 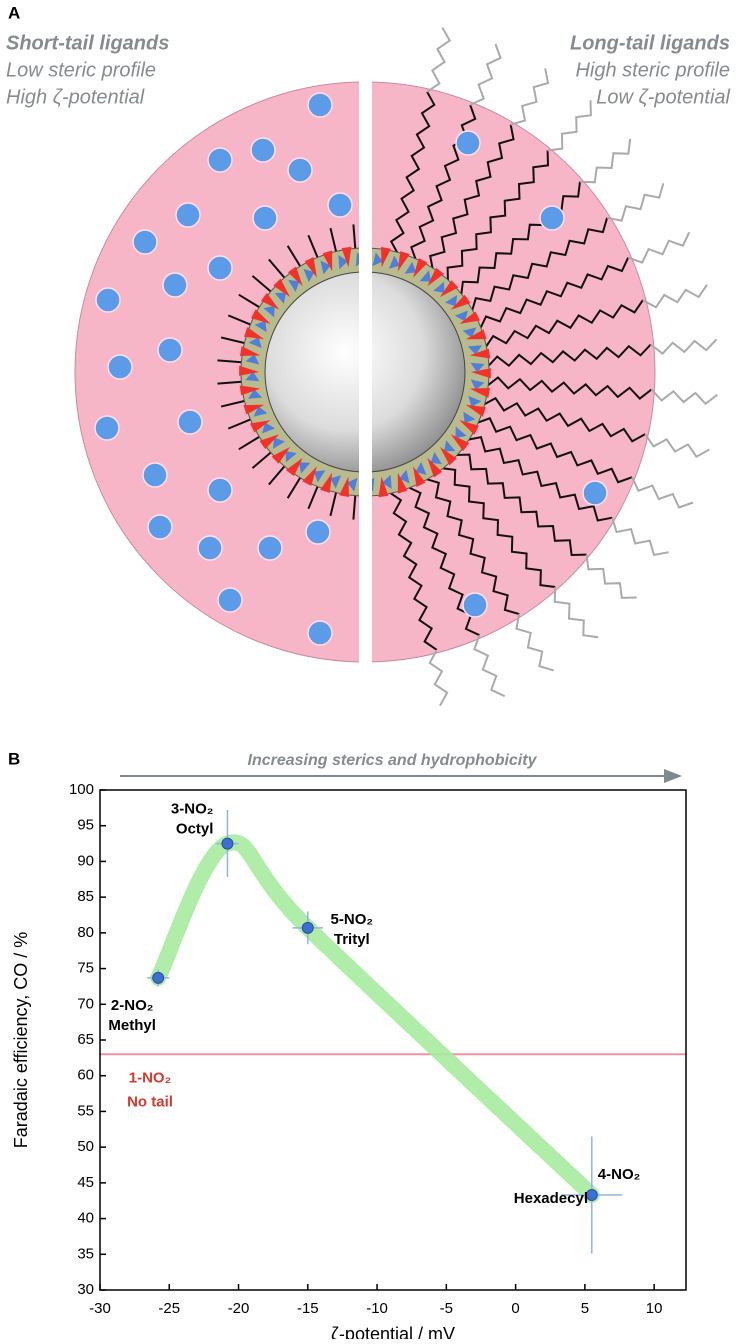 What do you see at coordinates (81, 789) in the screenshot?
I see `y-tick-label: 100` at bounding box center [81, 789].